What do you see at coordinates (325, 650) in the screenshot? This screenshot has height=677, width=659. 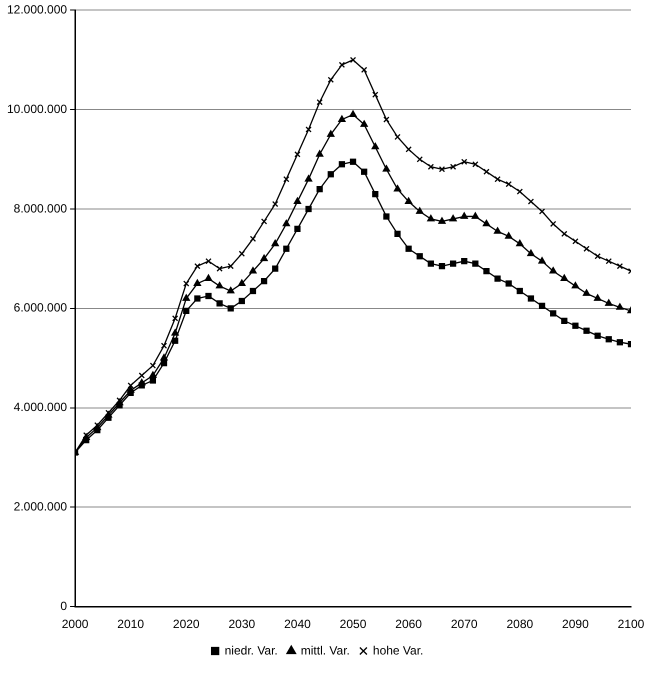 I see `legend-label: mittl. Var.` at bounding box center [325, 650].